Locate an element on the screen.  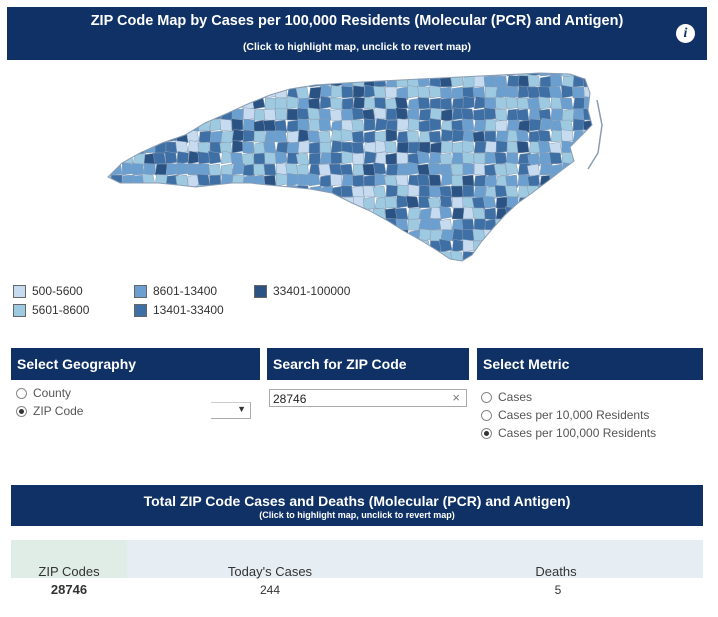
zip-search-input: 28746 × is located at coordinates (368, 398).